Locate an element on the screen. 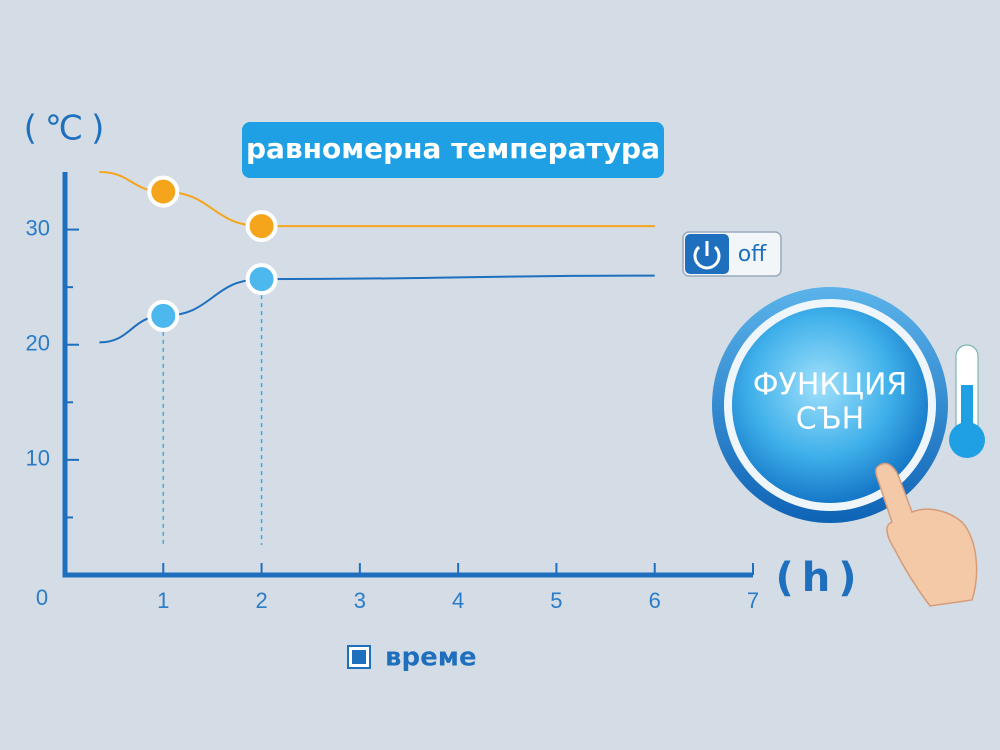  toggle: off is located at coordinates (732, 254).